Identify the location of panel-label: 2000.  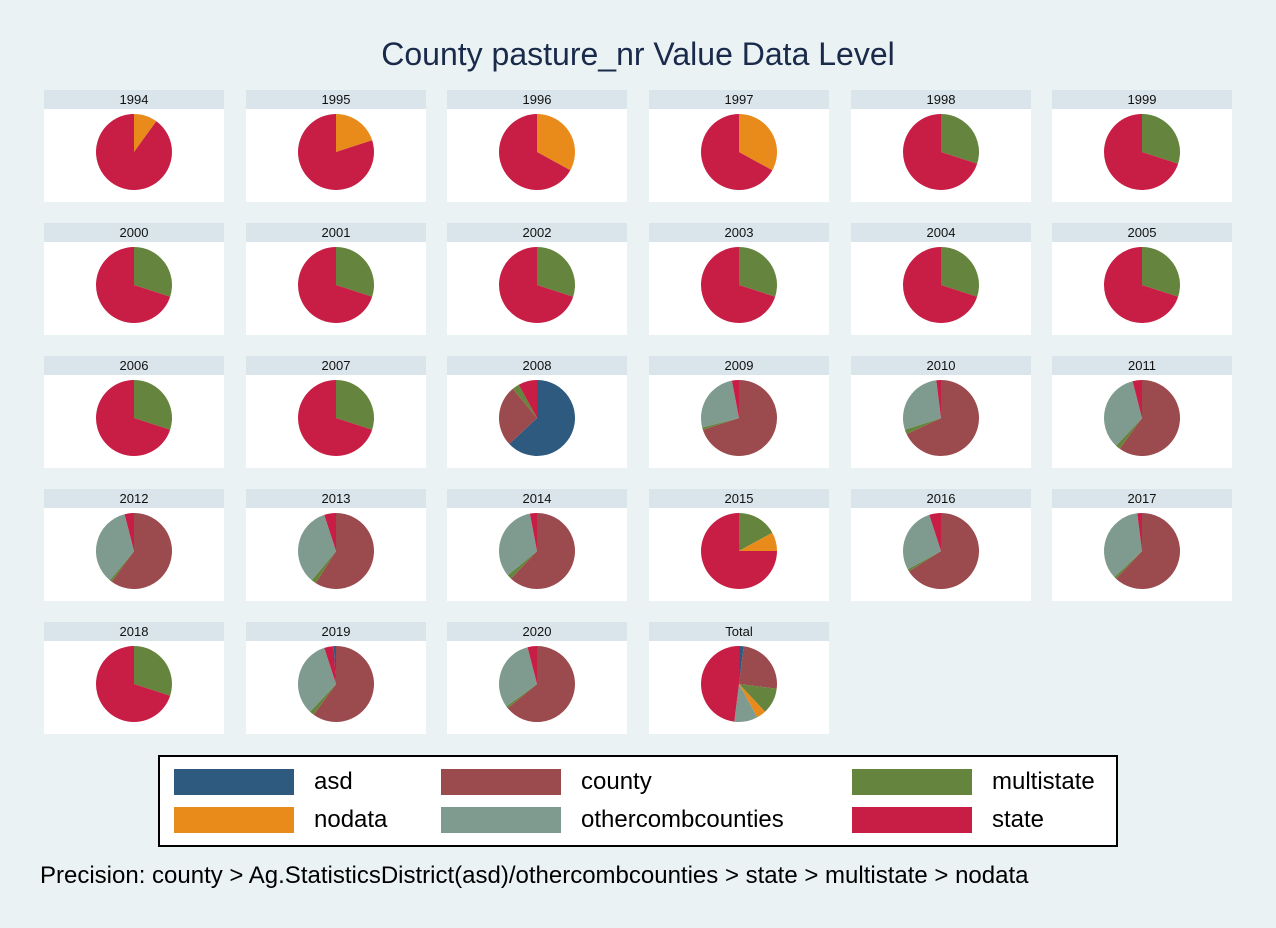
(134, 232).